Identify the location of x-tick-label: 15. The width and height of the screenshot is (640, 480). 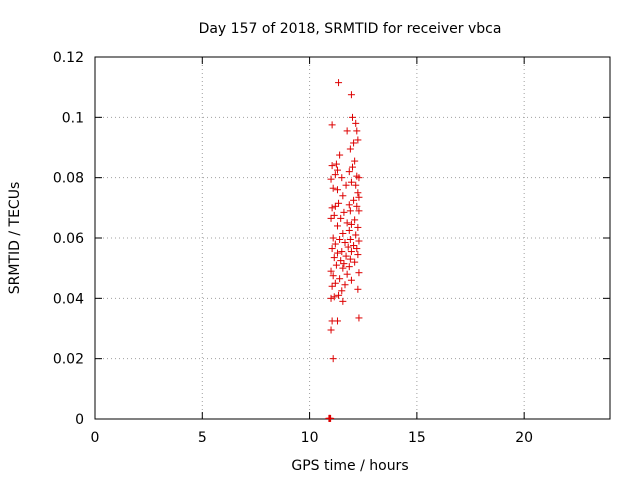
(417, 438).